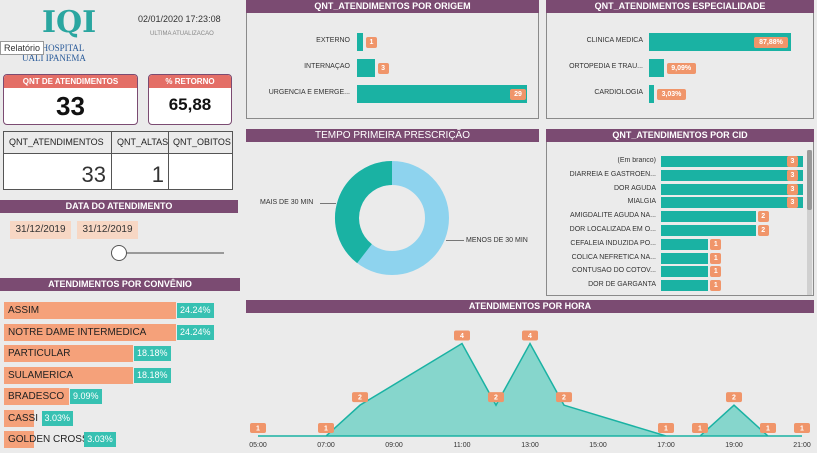 The width and height of the screenshot is (817, 453). I want to click on table-value-altas: 1, so click(157, 174).